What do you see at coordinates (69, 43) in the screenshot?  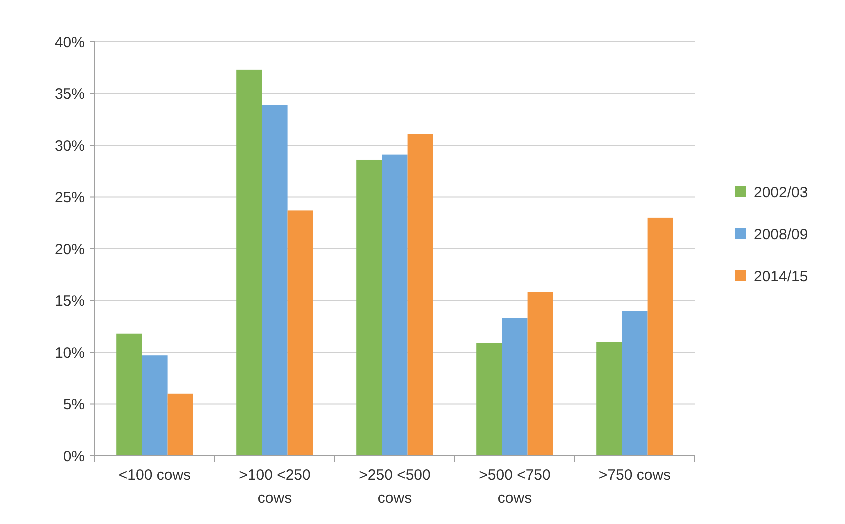 I see `y-tick-label: 40%` at bounding box center [69, 43].